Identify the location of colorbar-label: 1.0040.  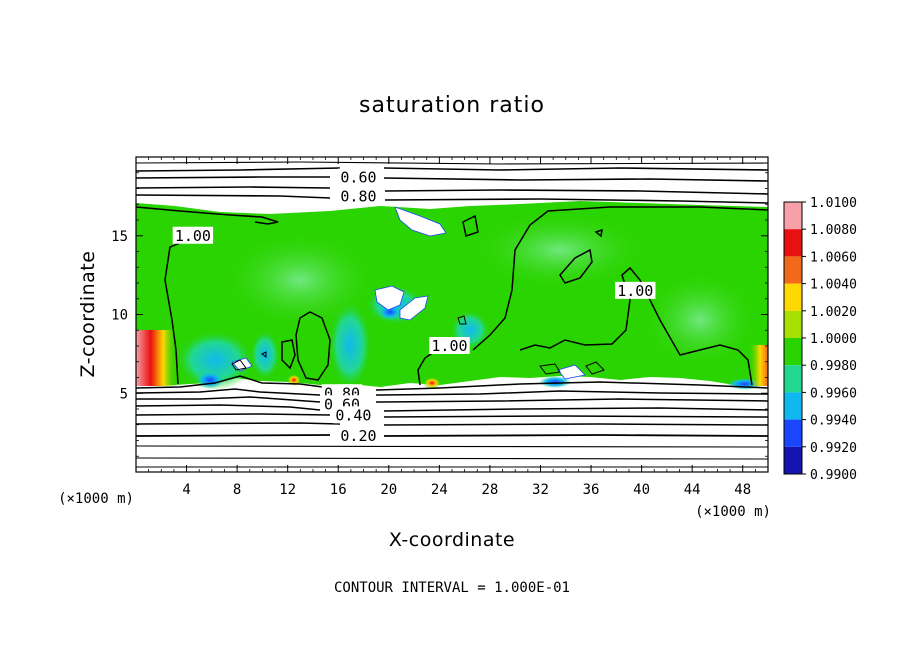
(833, 285).